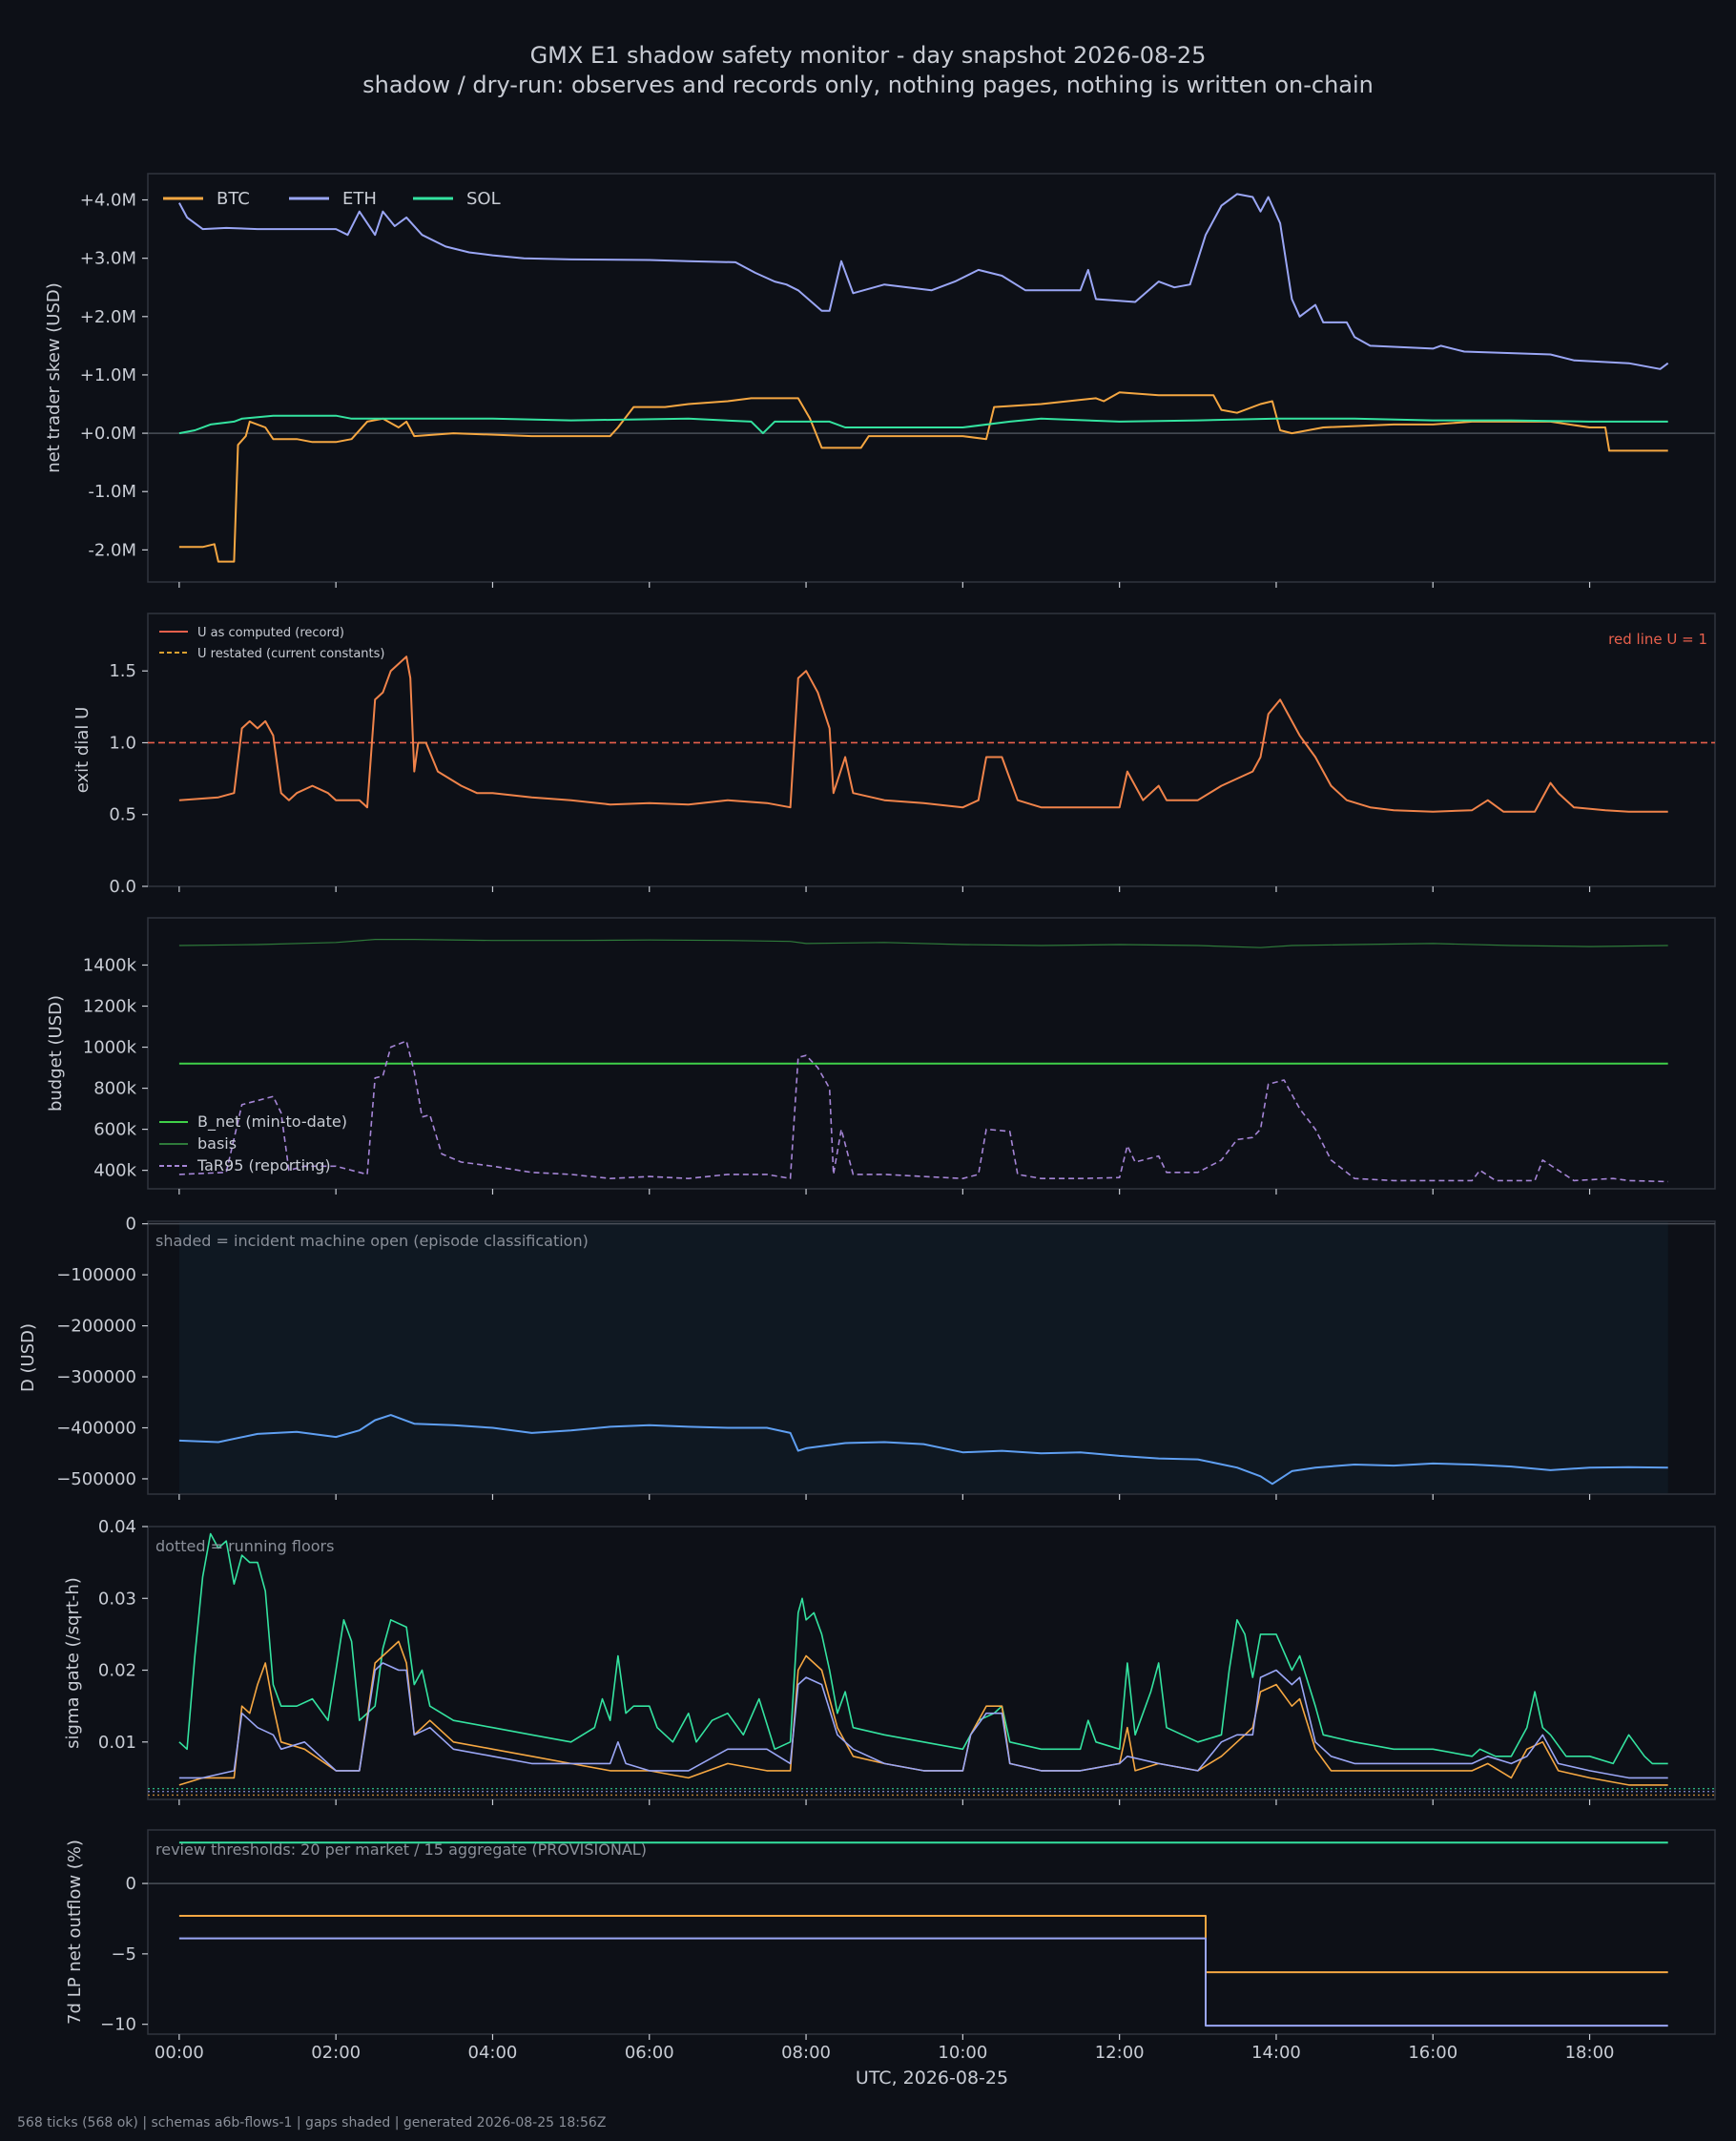  Describe the element at coordinates (923, 1357) in the screenshot. I see `incident-shaded-region` at that location.